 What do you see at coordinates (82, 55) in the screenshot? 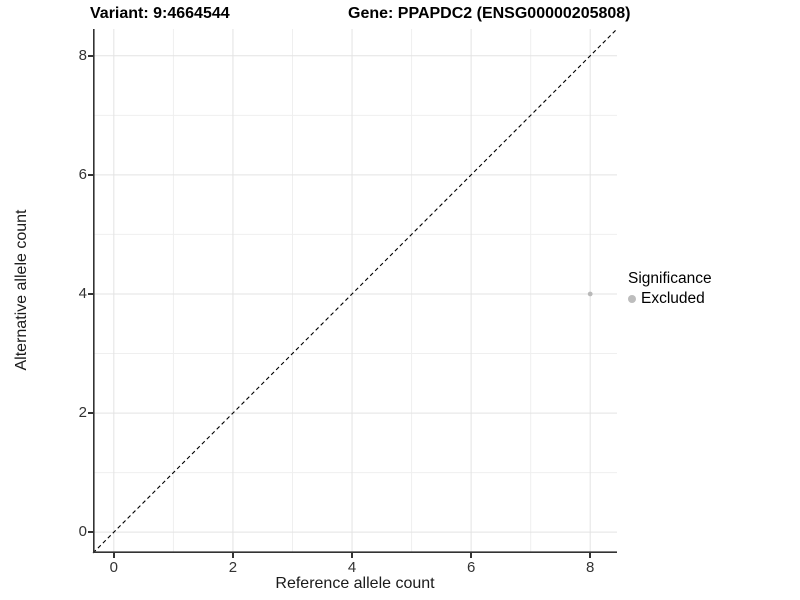
I see `y-tick-label: 8` at bounding box center [82, 55].